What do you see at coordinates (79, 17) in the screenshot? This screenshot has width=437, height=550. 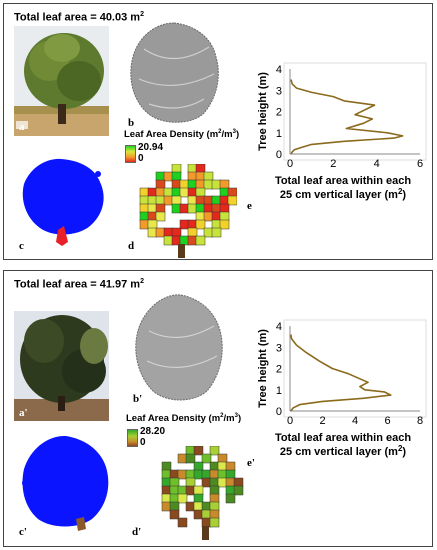 I see `panel-title: Total leaf area = 40.03 m2` at bounding box center [79, 17].